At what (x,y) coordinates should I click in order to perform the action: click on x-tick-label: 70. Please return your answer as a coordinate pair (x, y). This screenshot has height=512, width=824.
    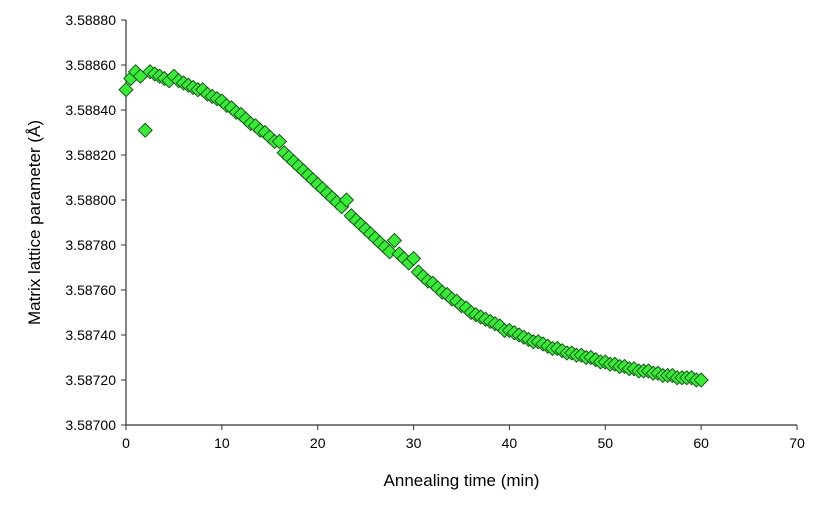
    Looking at the image, I should click on (797, 443).